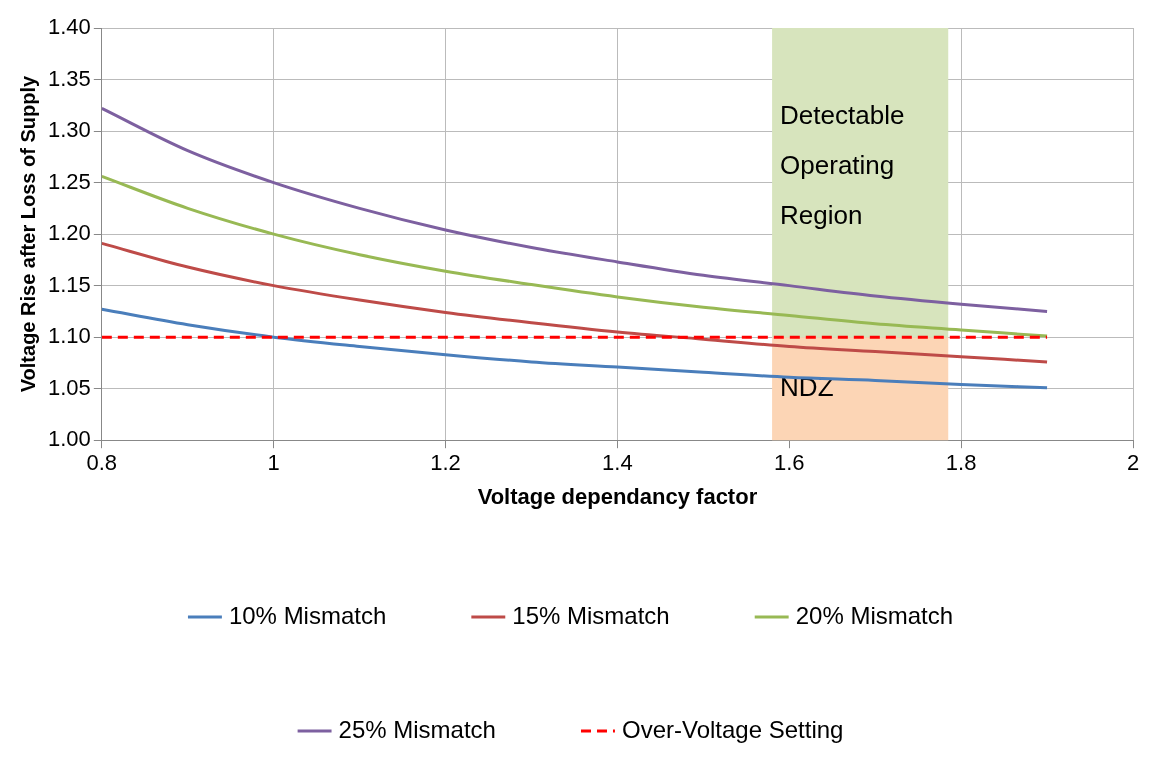 The width and height of the screenshot is (1165, 763). I want to click on band-label: Detectable Operating Region, so click(842, 165).